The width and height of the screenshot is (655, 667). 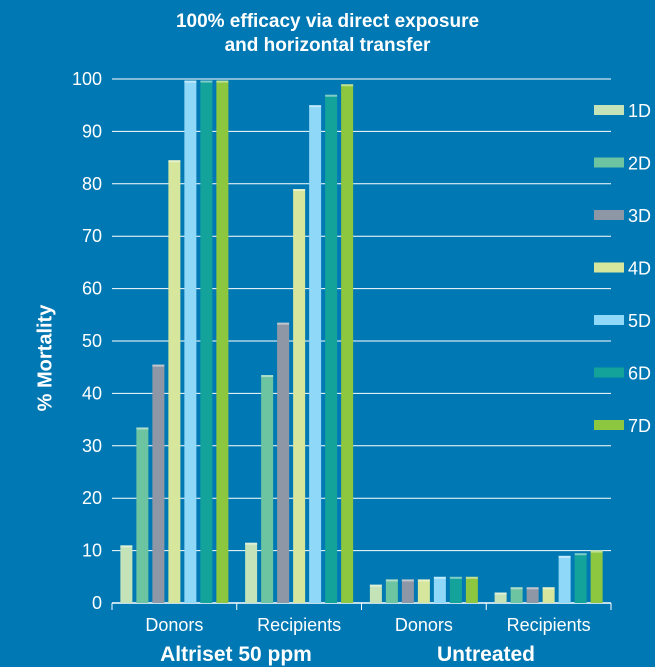 What do you see at coordinates (97, 603) in the screenshot?
I see `y-tick-label: 0` at bounding box center [97, 603].